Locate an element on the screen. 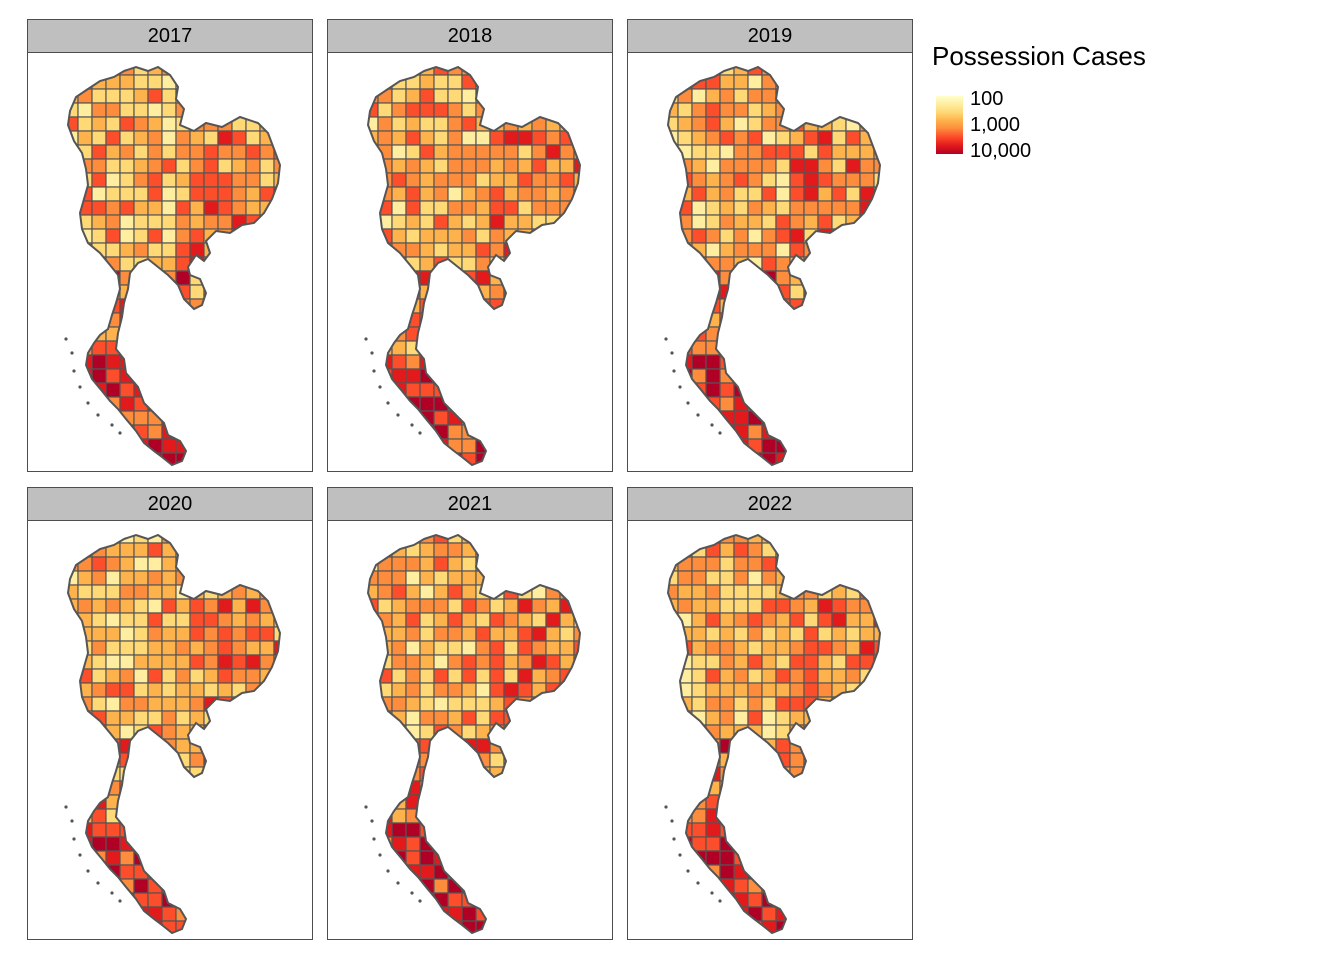  province-fills is located at coordinates (785, 734).